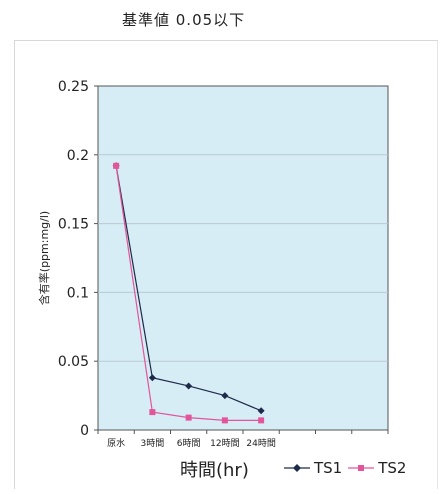 The image size is (445, 494). Describe the element at coordinates (313, 468) in the screenshot. I see `legend-item-ts1: TS1` at that location.